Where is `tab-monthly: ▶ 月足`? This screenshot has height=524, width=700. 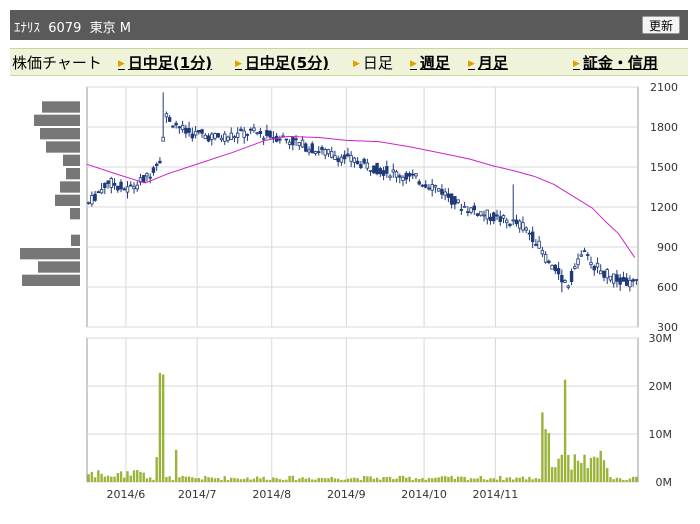
tab-monthly: ▶ 月足 is located at coordinates (488, 62).